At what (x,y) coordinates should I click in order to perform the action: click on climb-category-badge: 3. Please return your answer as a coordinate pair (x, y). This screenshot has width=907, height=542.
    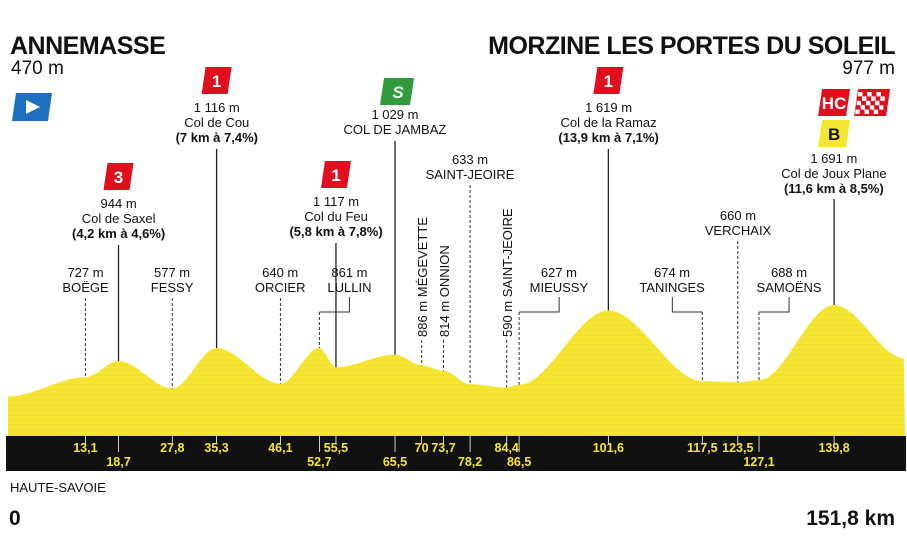
    Looking at the image, I should click on (118, 176).